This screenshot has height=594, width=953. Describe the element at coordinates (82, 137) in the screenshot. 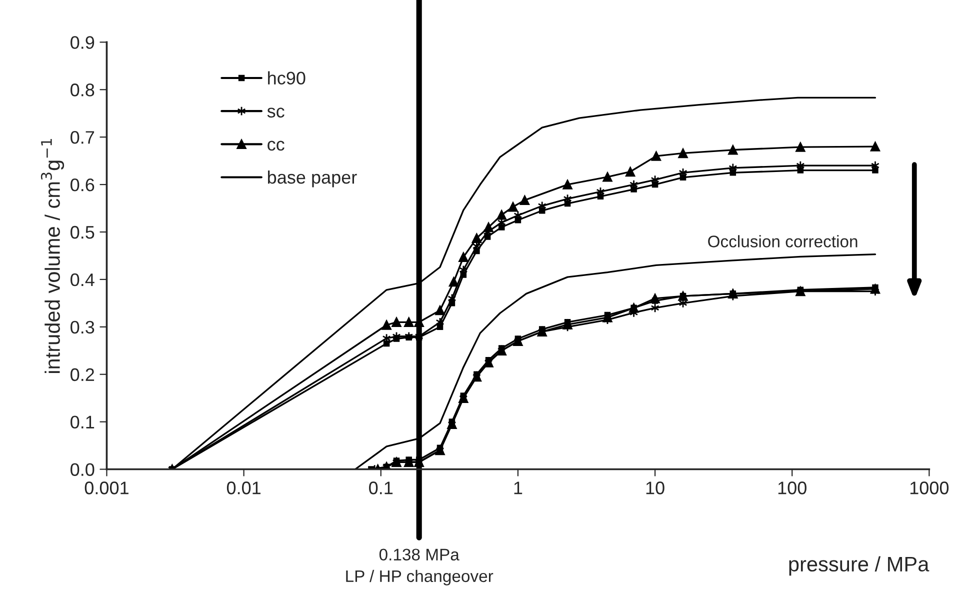

I see `y-tick-label: 0.7` at that location.